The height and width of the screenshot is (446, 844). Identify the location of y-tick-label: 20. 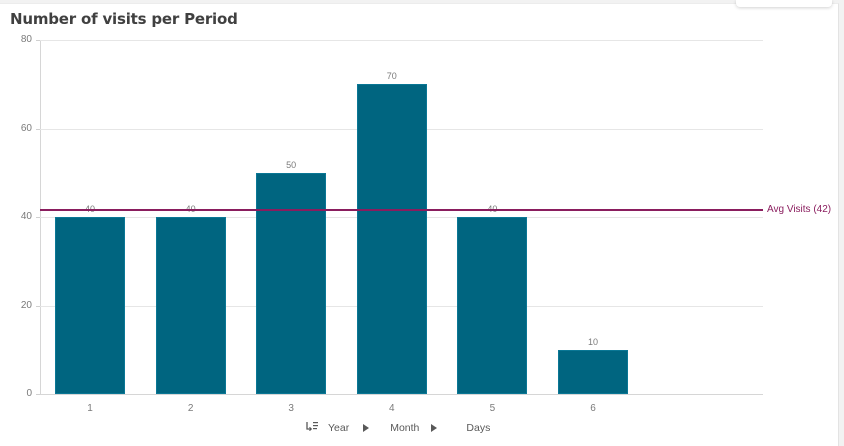
(26, 305).